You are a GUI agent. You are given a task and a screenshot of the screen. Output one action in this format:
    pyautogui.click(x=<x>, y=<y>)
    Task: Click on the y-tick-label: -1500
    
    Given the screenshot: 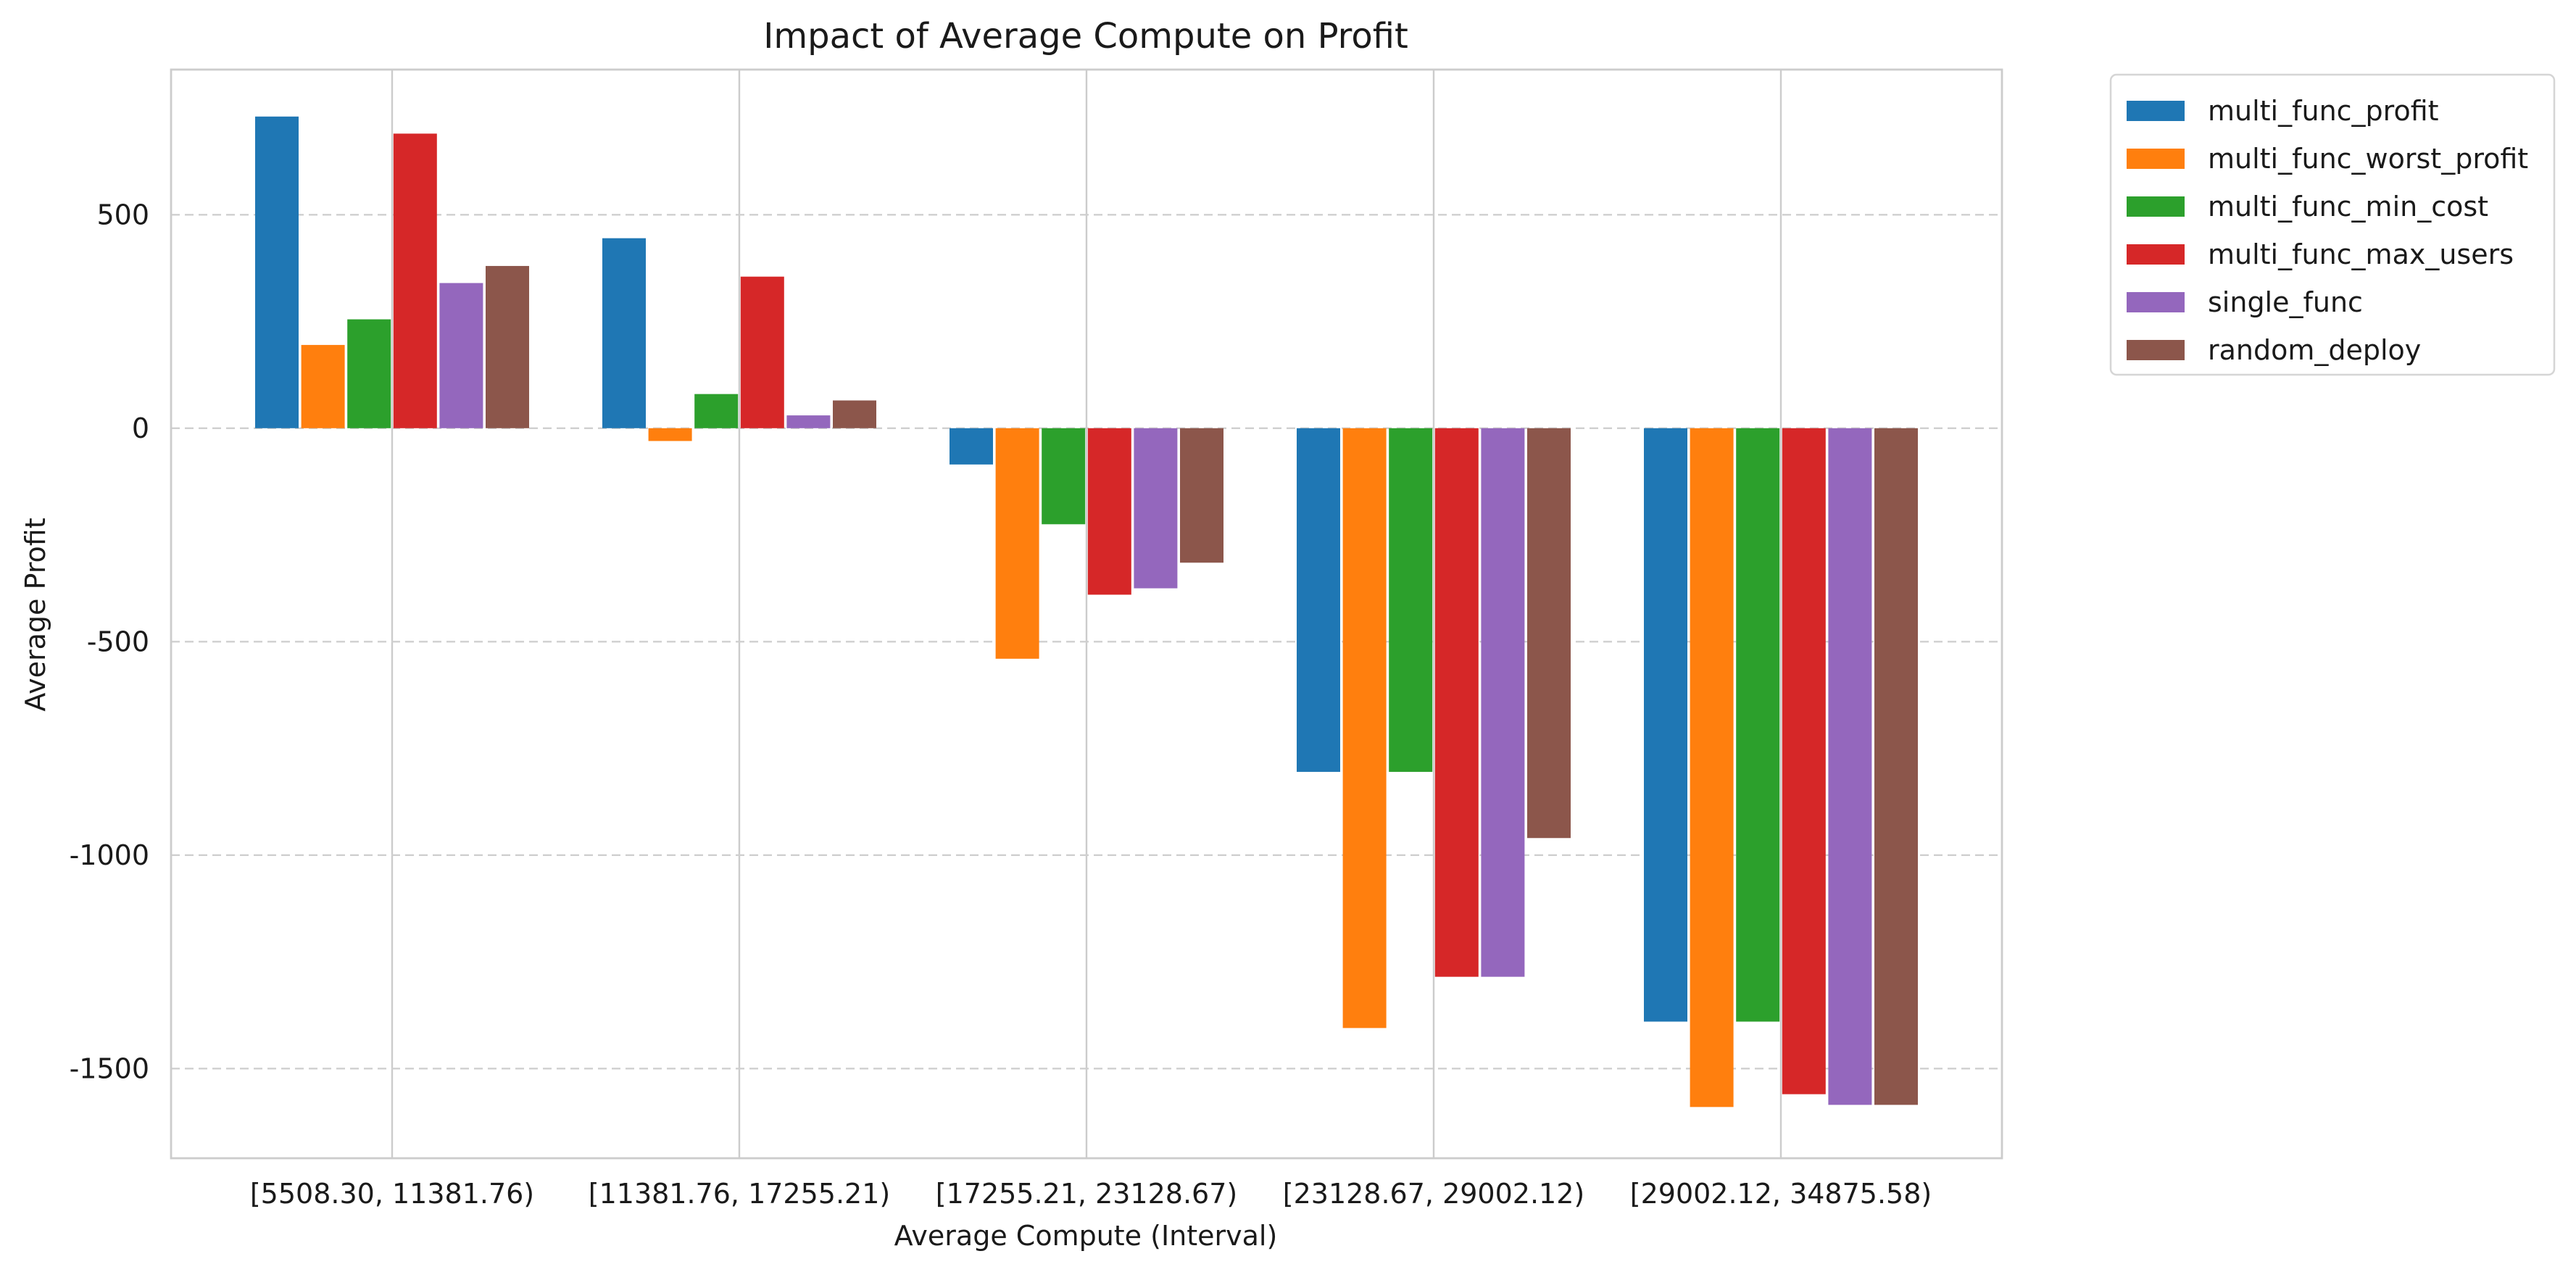 What is the action you would take?
    pyautogui.click(x=109, y=1068)
    